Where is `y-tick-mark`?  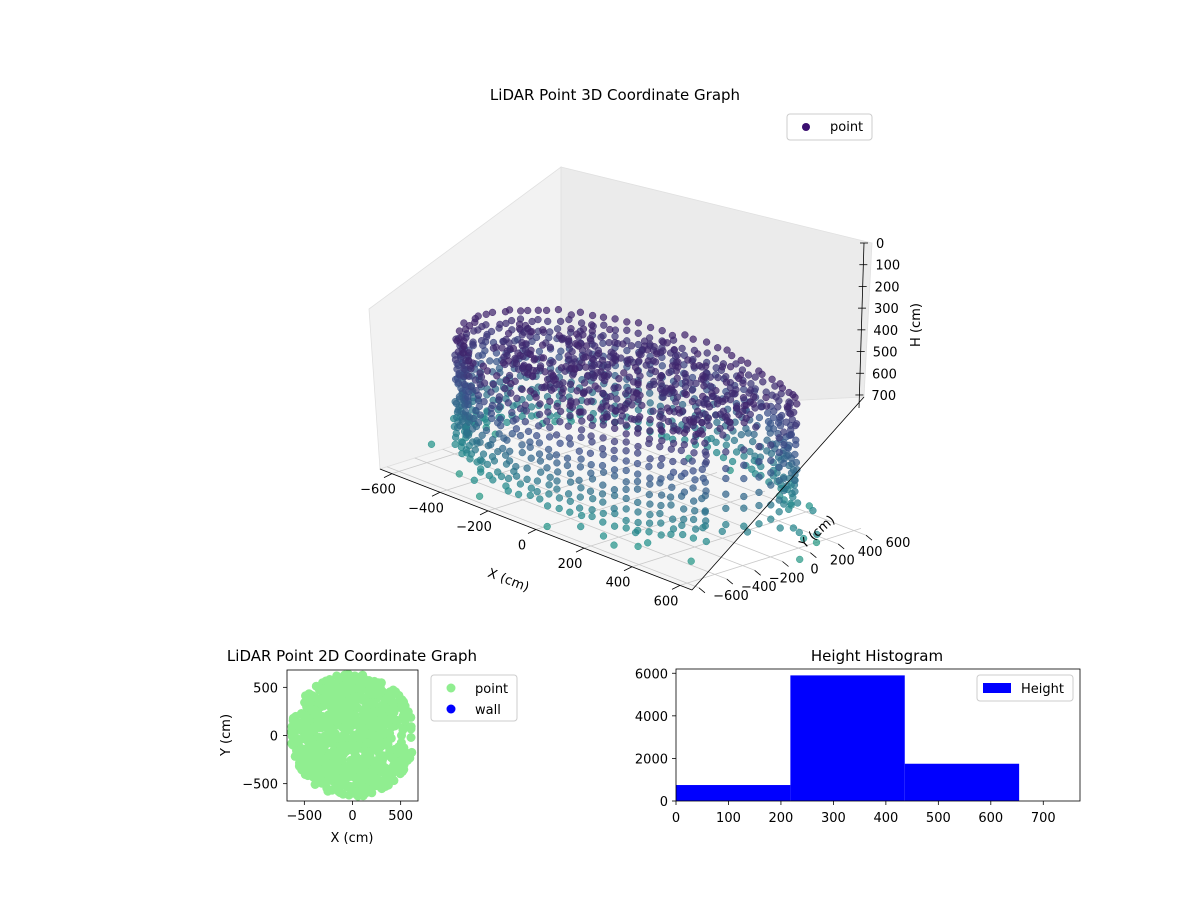
y-tick-mark is located at coordinates (869, 537).